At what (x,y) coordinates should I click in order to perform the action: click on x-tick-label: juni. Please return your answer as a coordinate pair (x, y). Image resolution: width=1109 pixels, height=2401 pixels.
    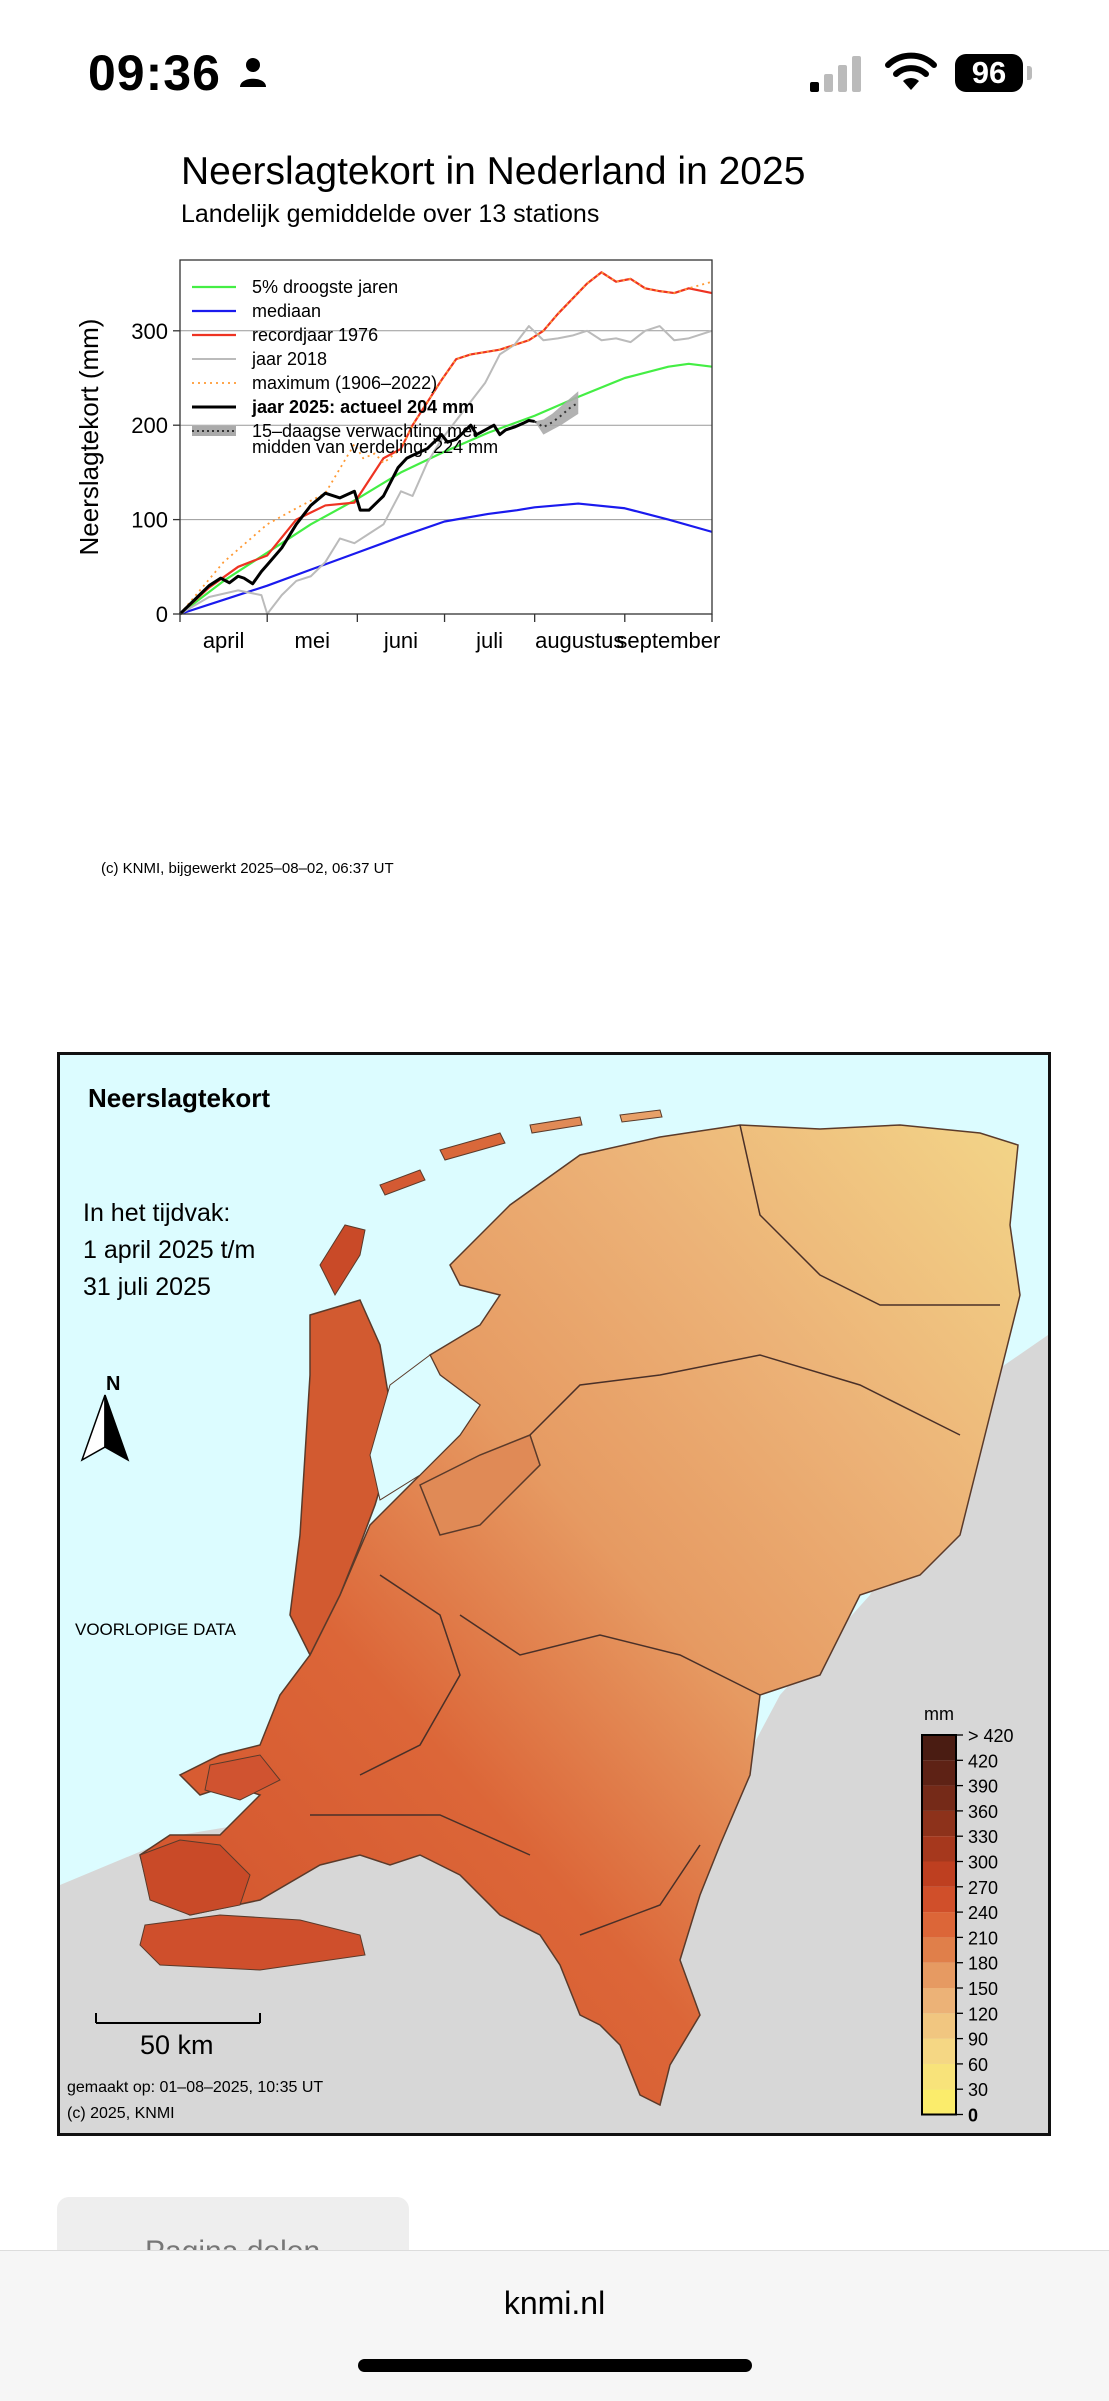
    Looking at the image, I should click on (400, 640).